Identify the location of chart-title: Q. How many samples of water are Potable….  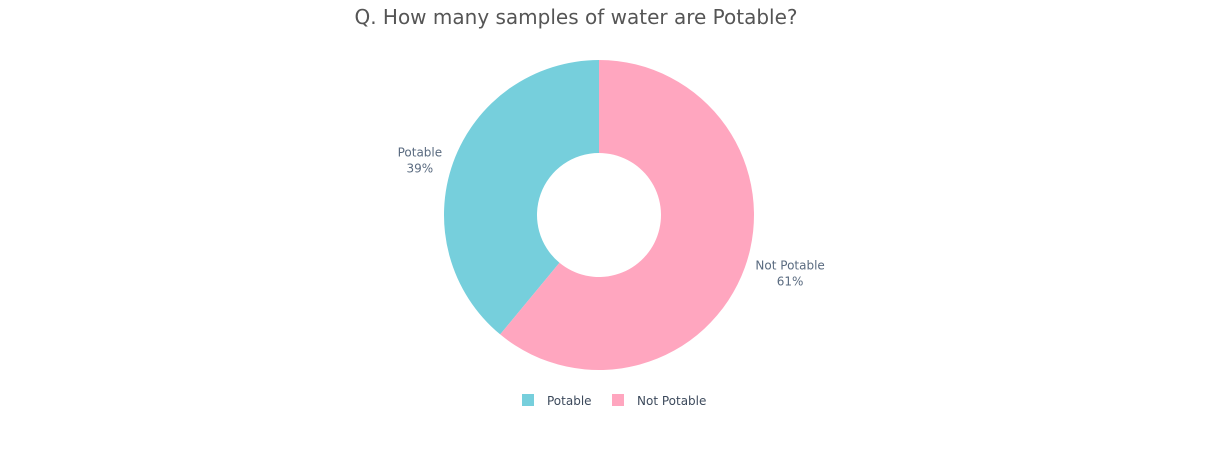
(575, 17).